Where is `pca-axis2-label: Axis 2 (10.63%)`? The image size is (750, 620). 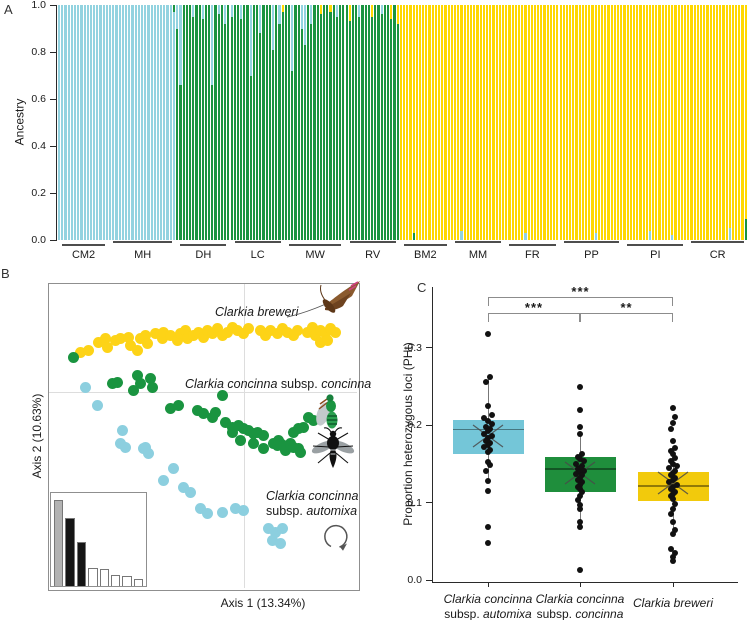 pca-axis2-label: Axis 2 (10.63%) is located at coordinates (37, 436).